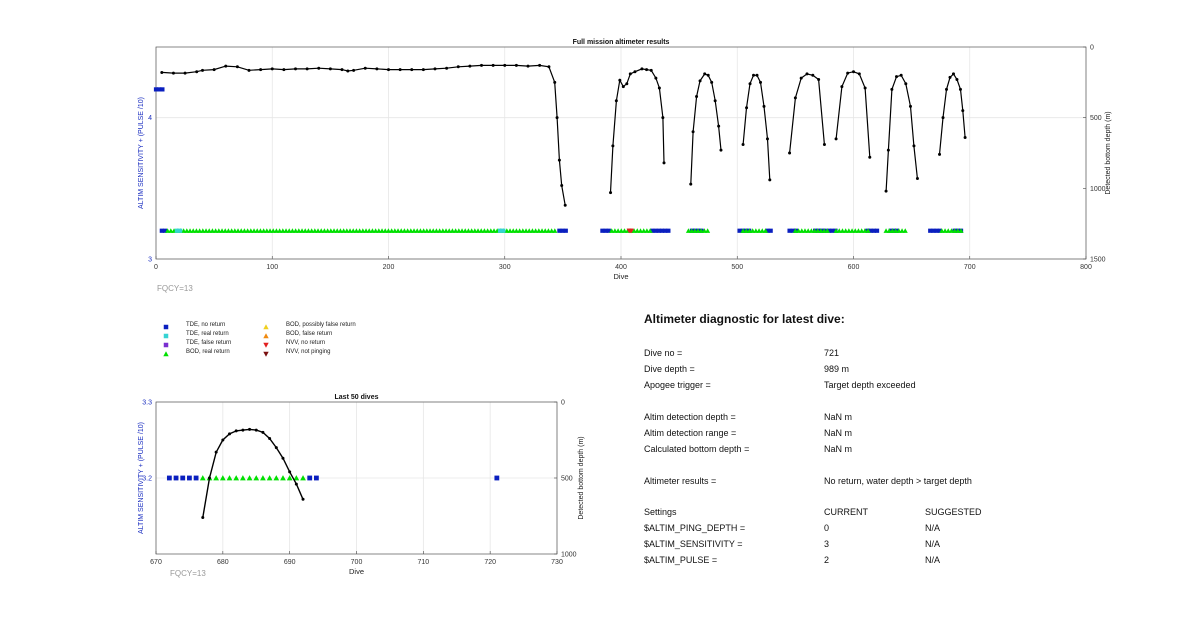  What do you see at coordinates (306, 343) in the screenshot?
I see `legend-label: NVV, no return` at bounding box center [306, 343].